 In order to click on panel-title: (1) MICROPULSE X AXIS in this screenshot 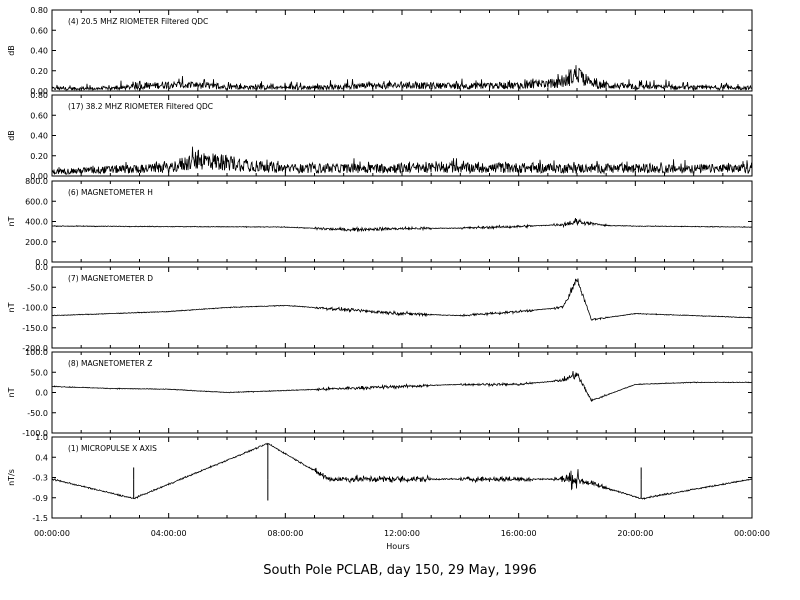, I will do `click(112, 448)`.